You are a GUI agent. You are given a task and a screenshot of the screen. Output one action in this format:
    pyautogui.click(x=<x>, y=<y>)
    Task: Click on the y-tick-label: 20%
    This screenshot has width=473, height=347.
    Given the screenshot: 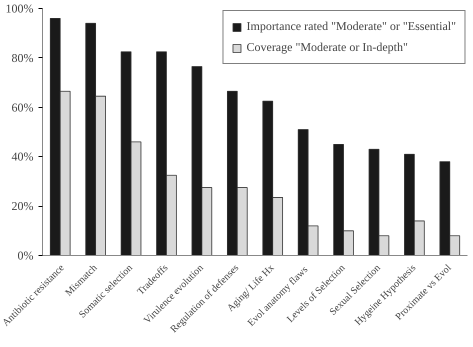 What is the action you would take?
    pyautogui.click(x=23, y=206)
    